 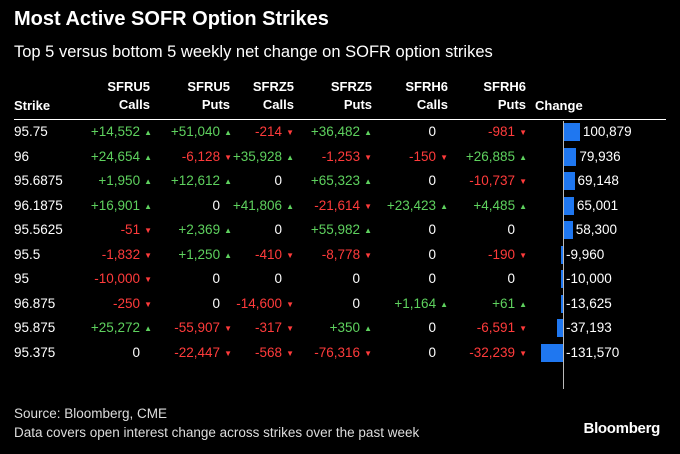 I want to click on cell-sfrz5-puts: -1,253 ▼, so click(x=333, y=157).